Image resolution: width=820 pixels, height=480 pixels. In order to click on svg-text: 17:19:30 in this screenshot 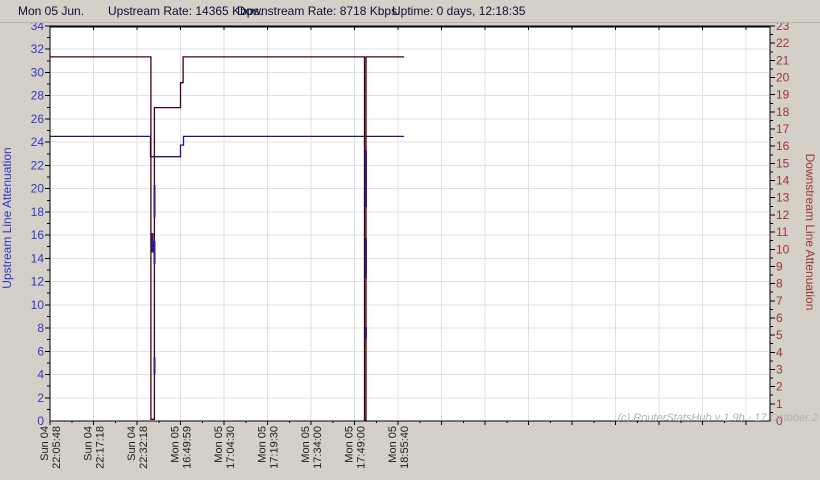, I will do `click(275, 447)`.